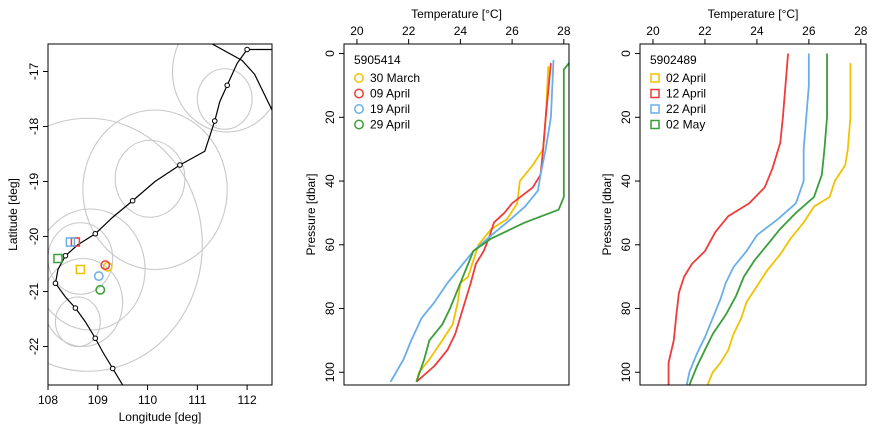 The image size is (877, 438). Describe the element at coordinates (197, 400) in the screenshot. I see `x-tick-label: 111` at that location.